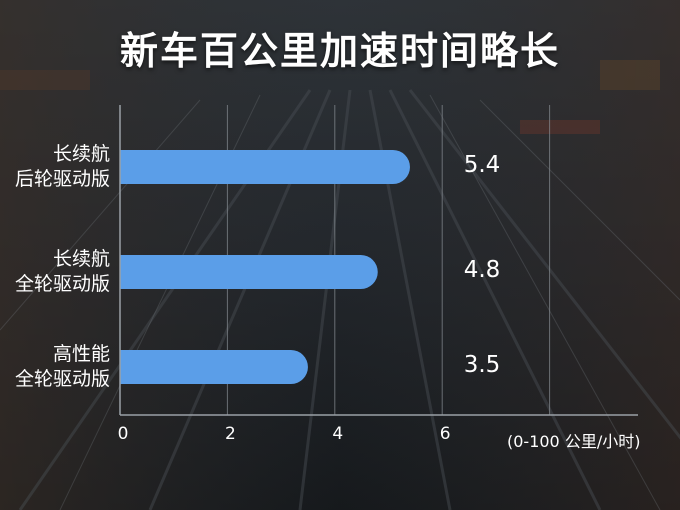  What do you see at coordinates (445, 434) in the screenshot?
I see `x-tick-label: 6` at bounding box center [445, 434].